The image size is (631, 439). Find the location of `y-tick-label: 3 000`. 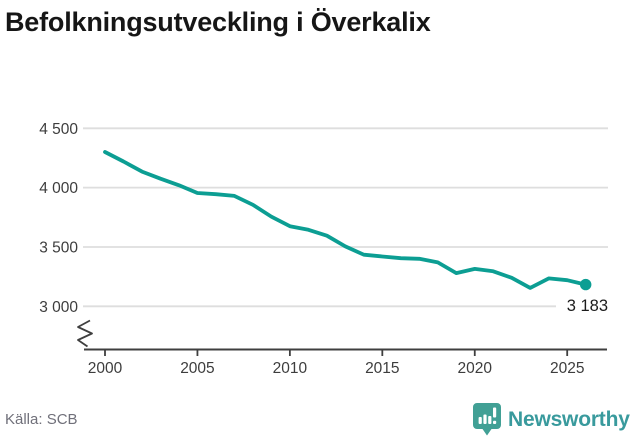

y-tick-label: 3 000 is located at coordinates (58, 307).